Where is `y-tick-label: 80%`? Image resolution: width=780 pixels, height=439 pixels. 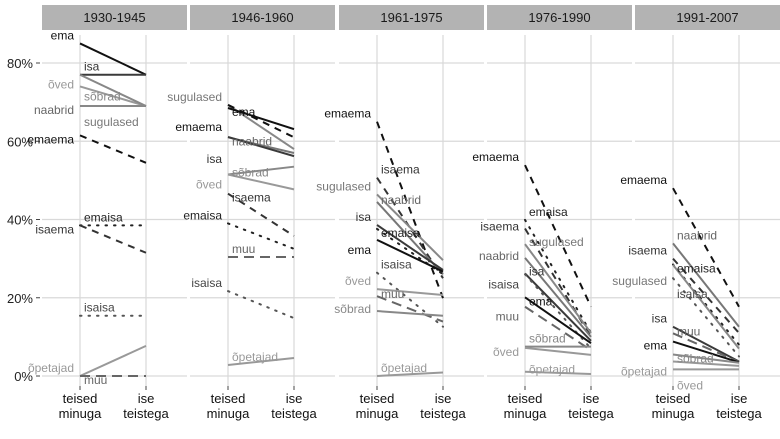 y-tick-label: 80% is located at coordinates (20, 63).